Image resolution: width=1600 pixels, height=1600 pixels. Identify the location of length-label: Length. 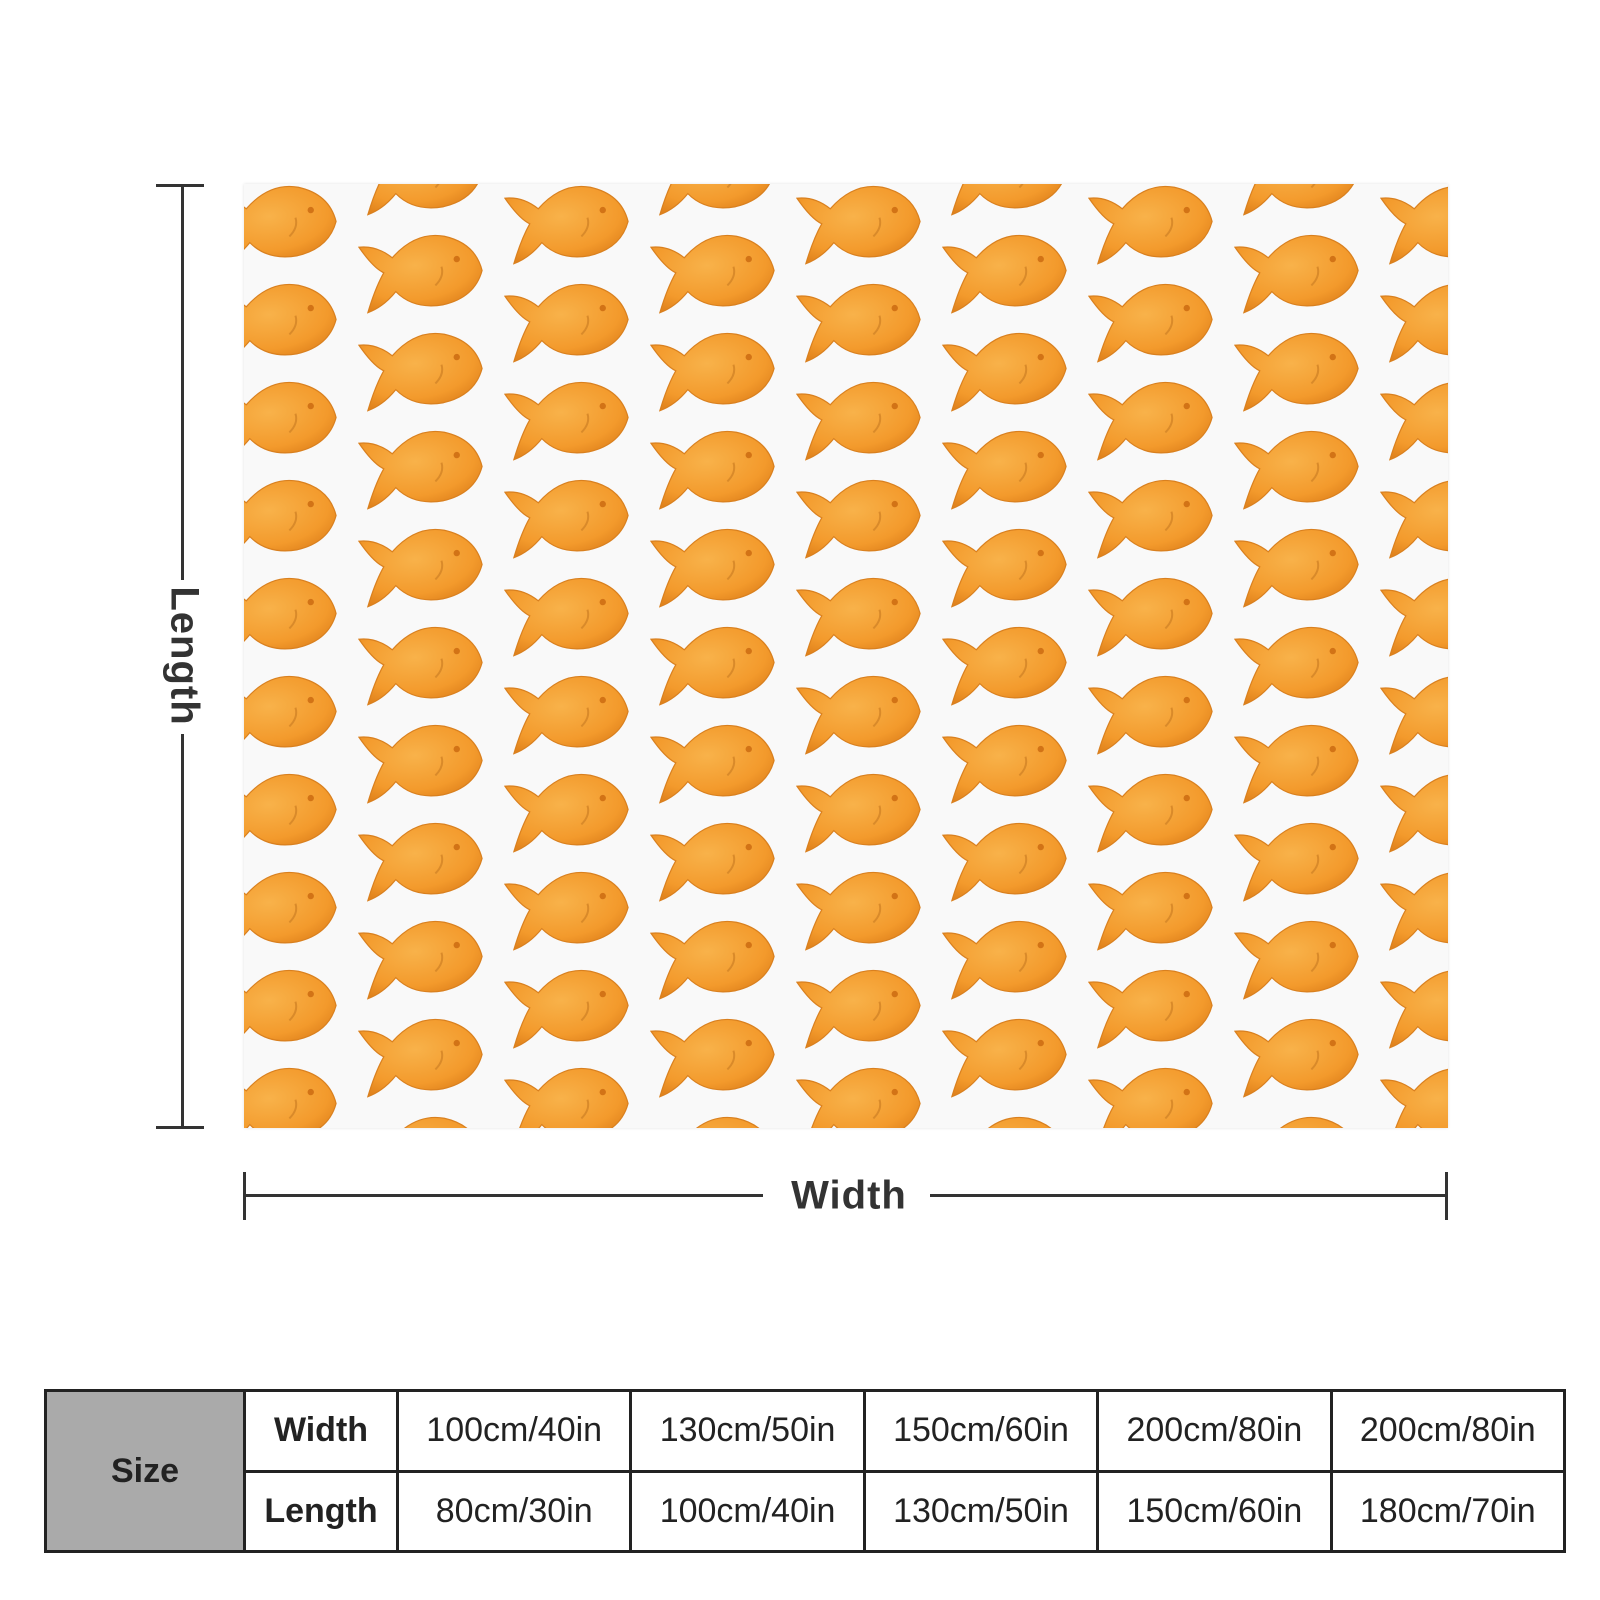
(184, 656).